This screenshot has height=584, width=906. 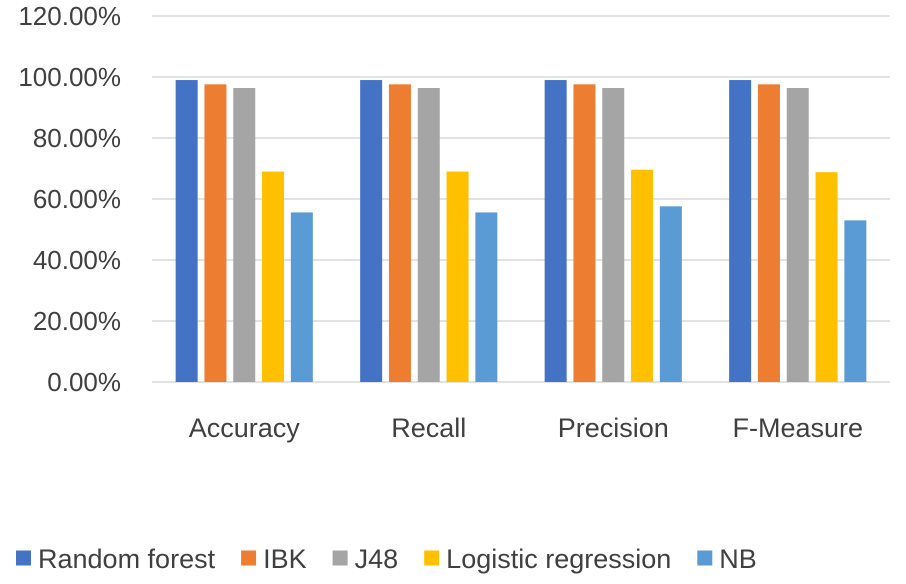 I want to click on x-category-label: Recall, so click(x=428, y=428).